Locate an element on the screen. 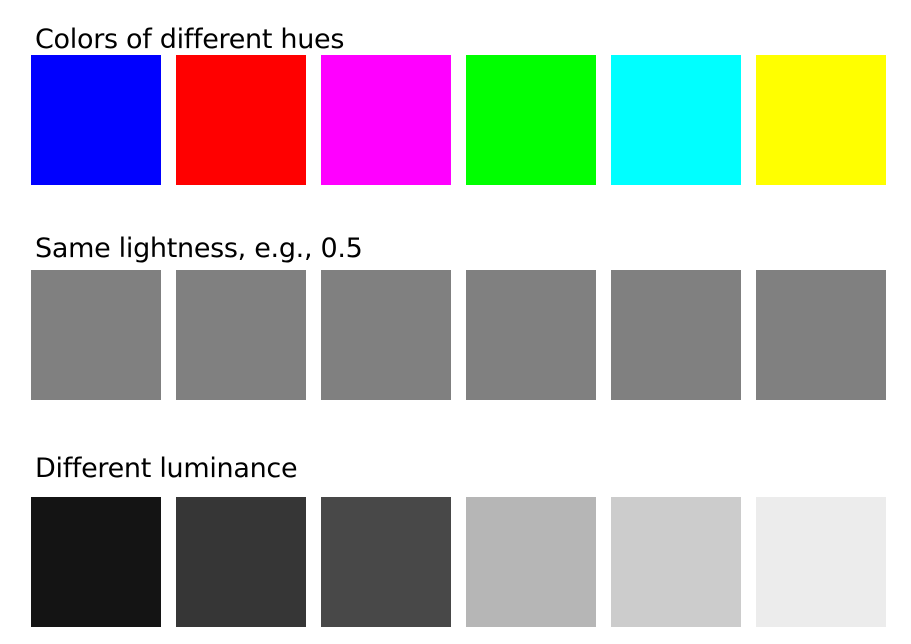 This screenshot has height=644, width=911. near-black-swatch is located at coordinates (96, 562).